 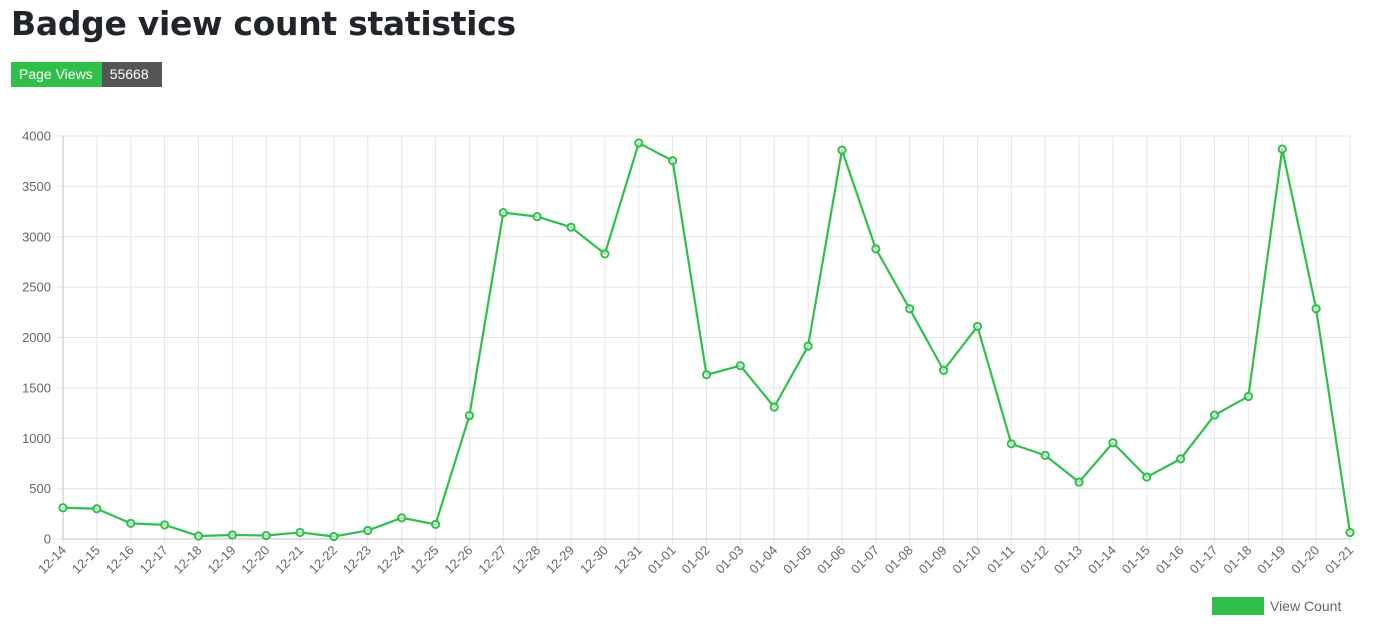 What do you see at coordinates (797, 560) in the screenshot?
I see `x-tick-label: 01-05` at bounding box center [797, 560].